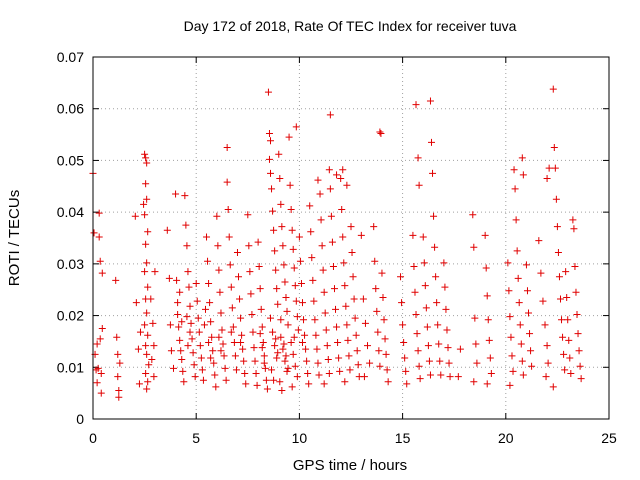 This screenshot has width=640, height=480. What do you see at coordinates (196, 438) in the screenshot?
I see `x-tick-label: 5` at bounding box center [196, 438].